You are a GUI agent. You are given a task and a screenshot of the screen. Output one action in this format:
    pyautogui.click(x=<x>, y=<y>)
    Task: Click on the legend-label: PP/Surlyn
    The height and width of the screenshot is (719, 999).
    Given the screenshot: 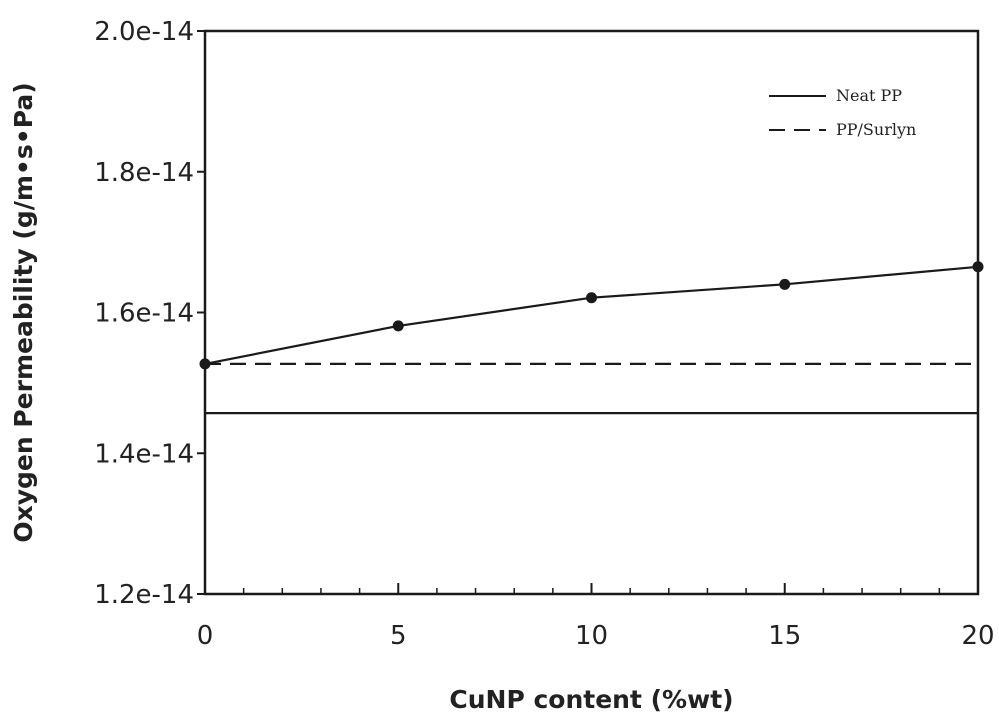 What is the action you would take?
    pyautogui.click(x=876, y=129)
    